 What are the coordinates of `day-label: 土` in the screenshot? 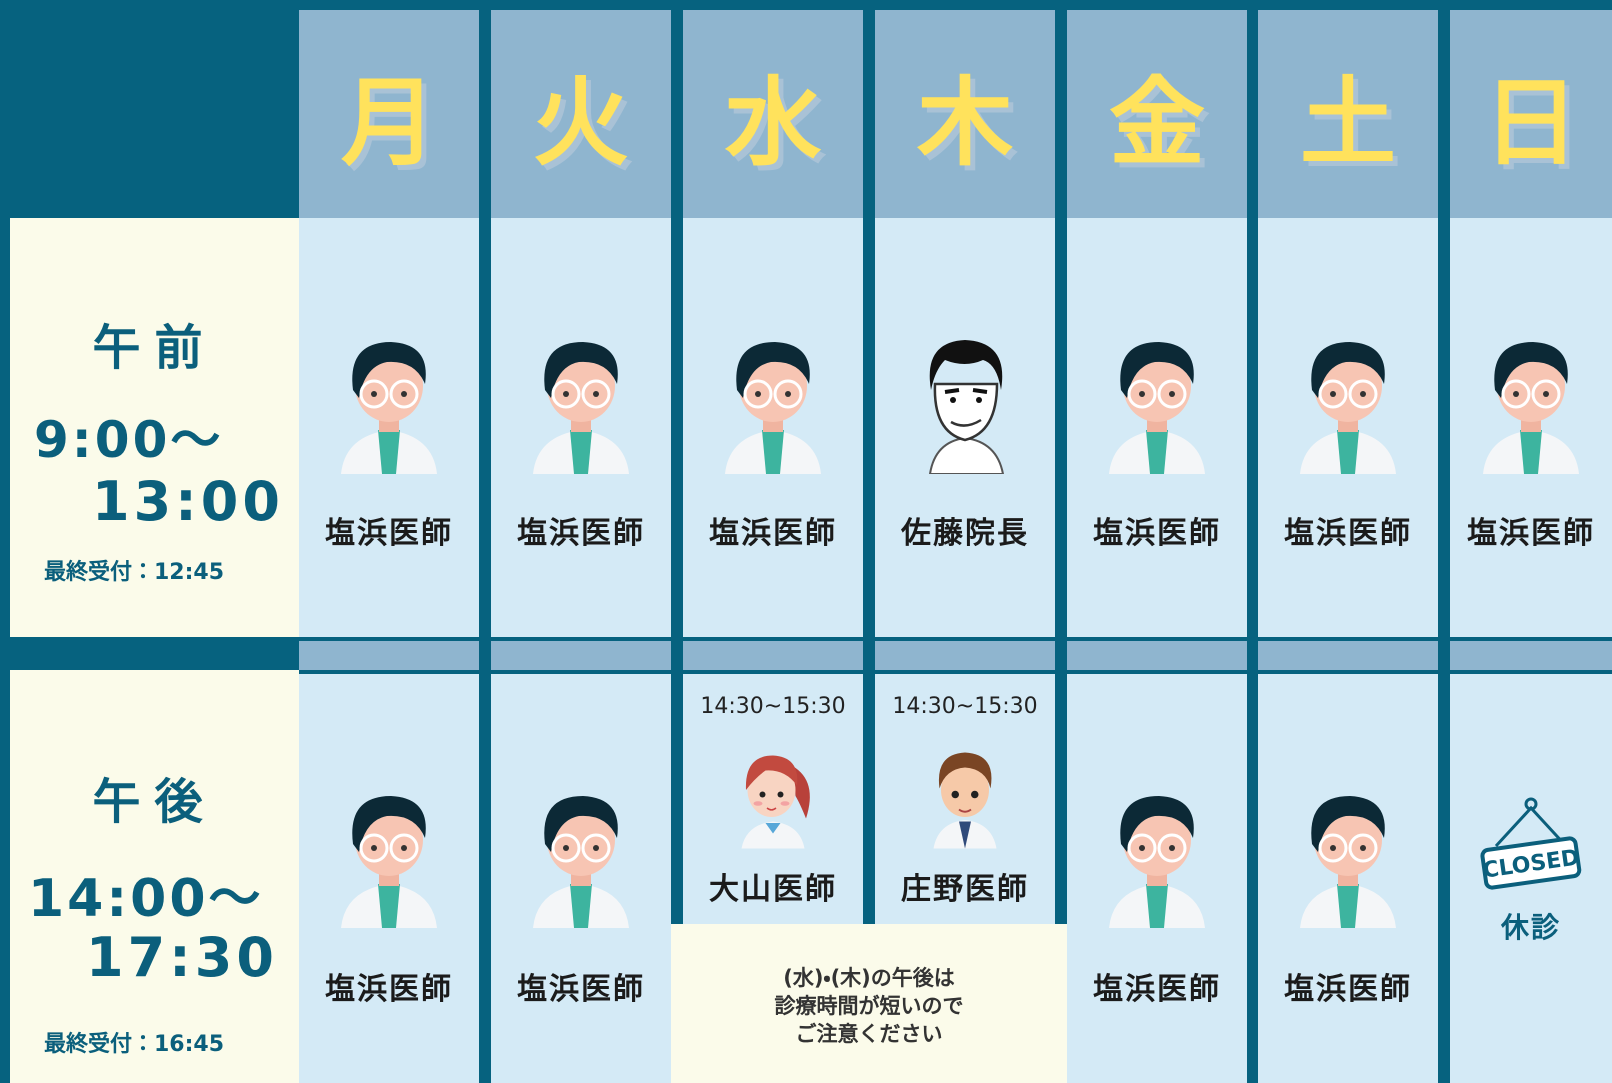 It's located at (1348, 122).